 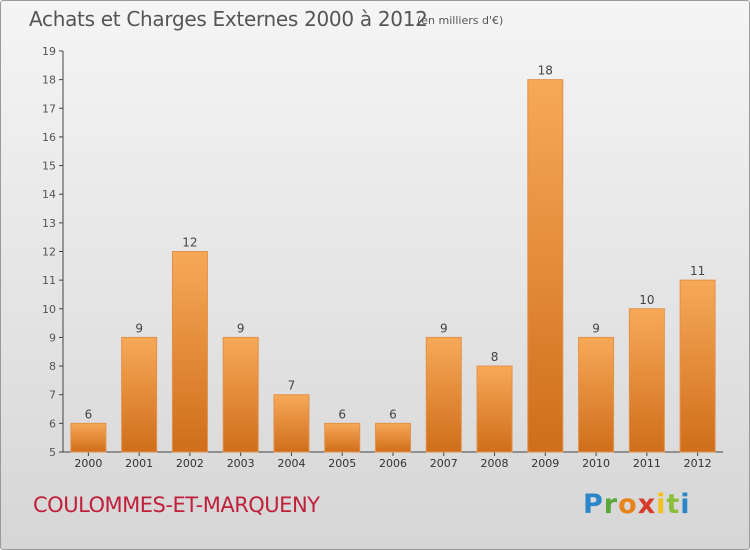 I want to click on y-tick-label: 6, so click(x=52, y=423).